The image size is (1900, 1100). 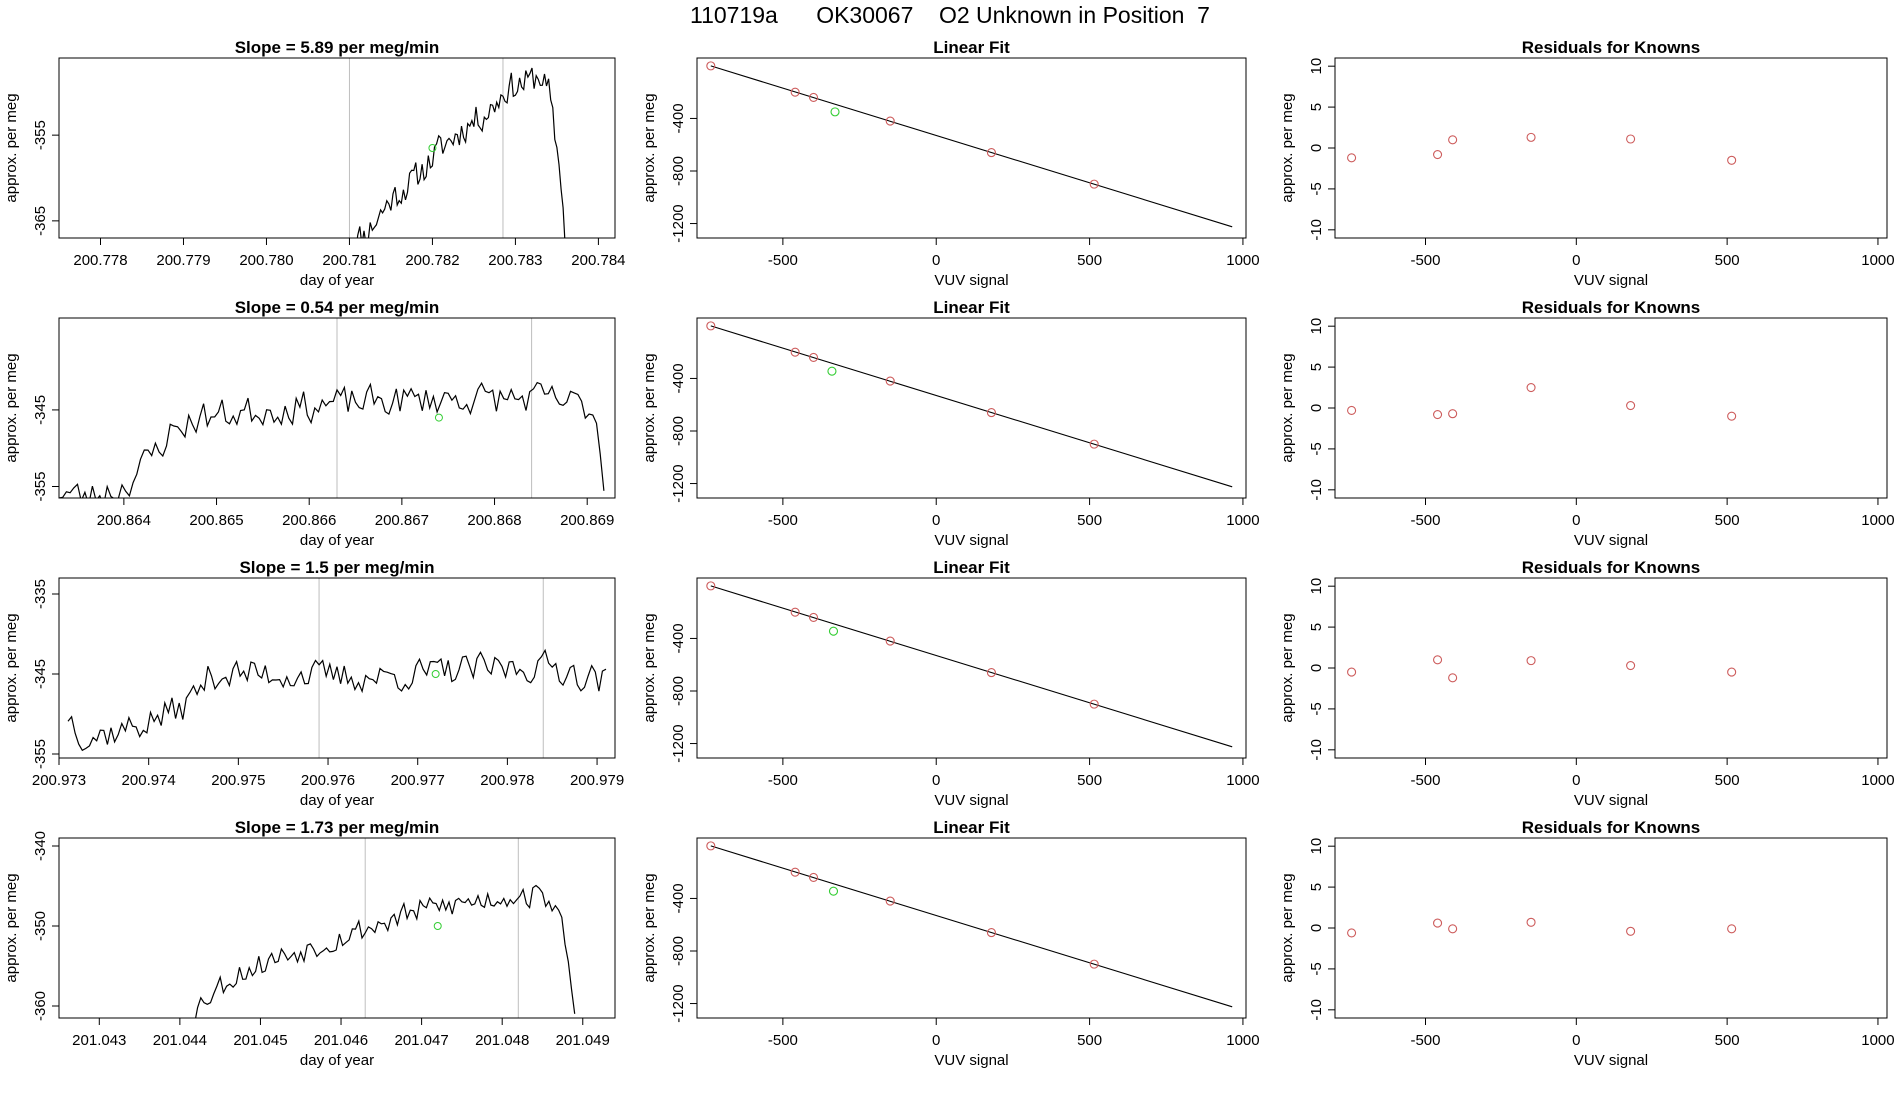 I want to click on x-tick-label: 201.046, so click(x=341, y=1040).